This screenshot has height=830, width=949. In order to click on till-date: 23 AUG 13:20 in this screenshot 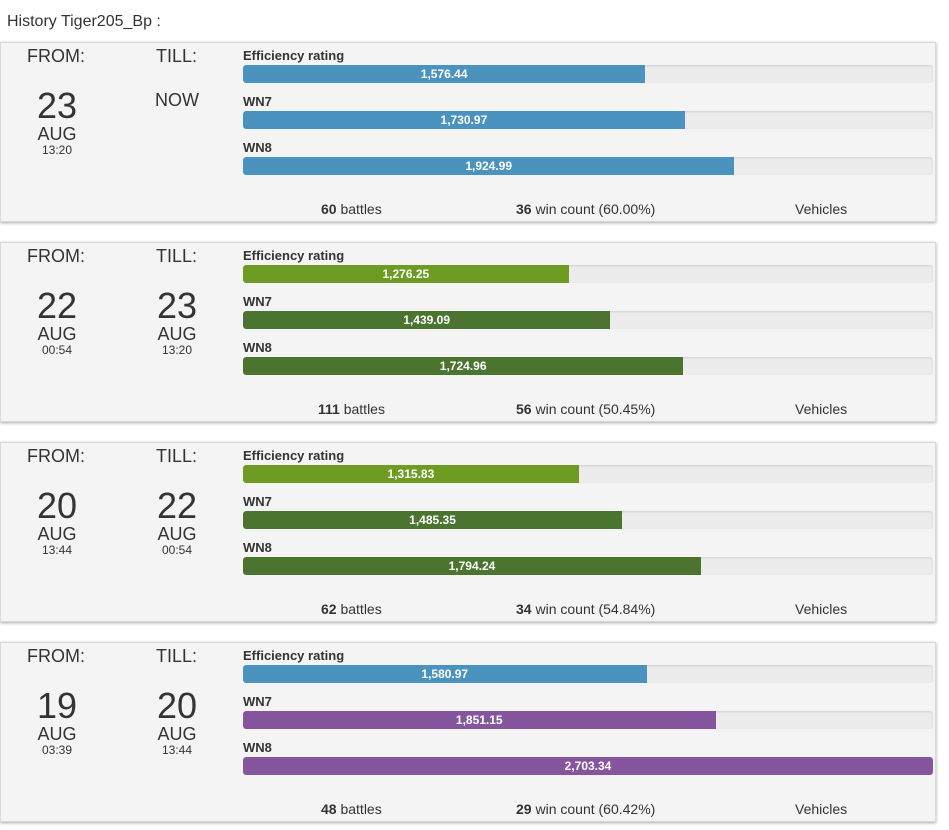, I will do `click(177, 322)`.